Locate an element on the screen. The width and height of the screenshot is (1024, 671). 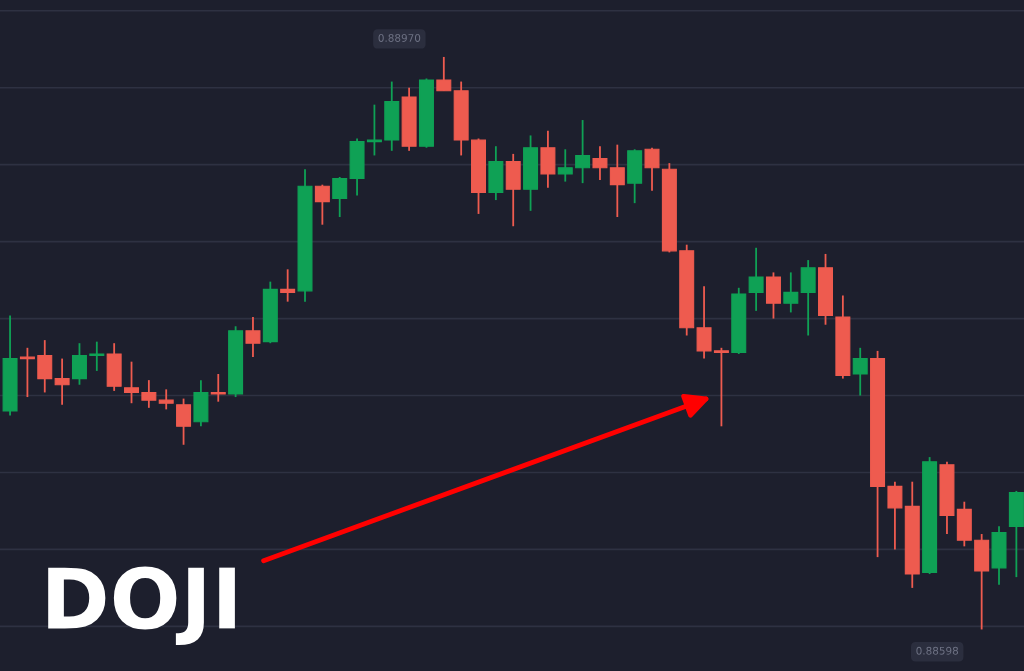
annotation: DOJI is located at coordinates (141, 606).